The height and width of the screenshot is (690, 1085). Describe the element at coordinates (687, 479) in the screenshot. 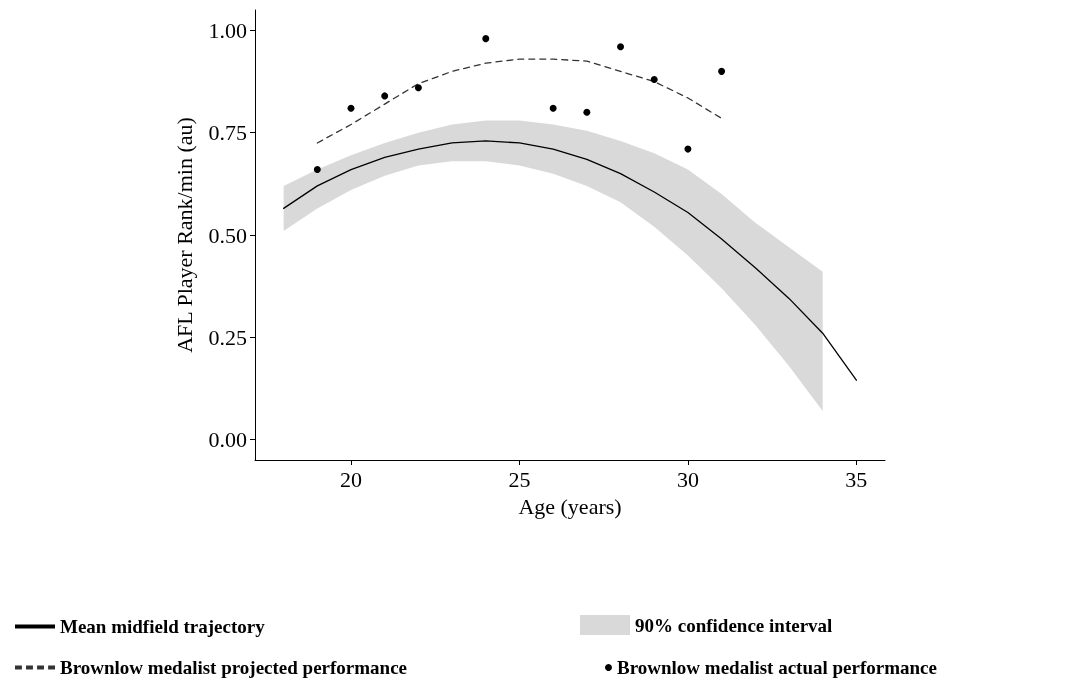

I see `x-tick-label: 30` at that location.